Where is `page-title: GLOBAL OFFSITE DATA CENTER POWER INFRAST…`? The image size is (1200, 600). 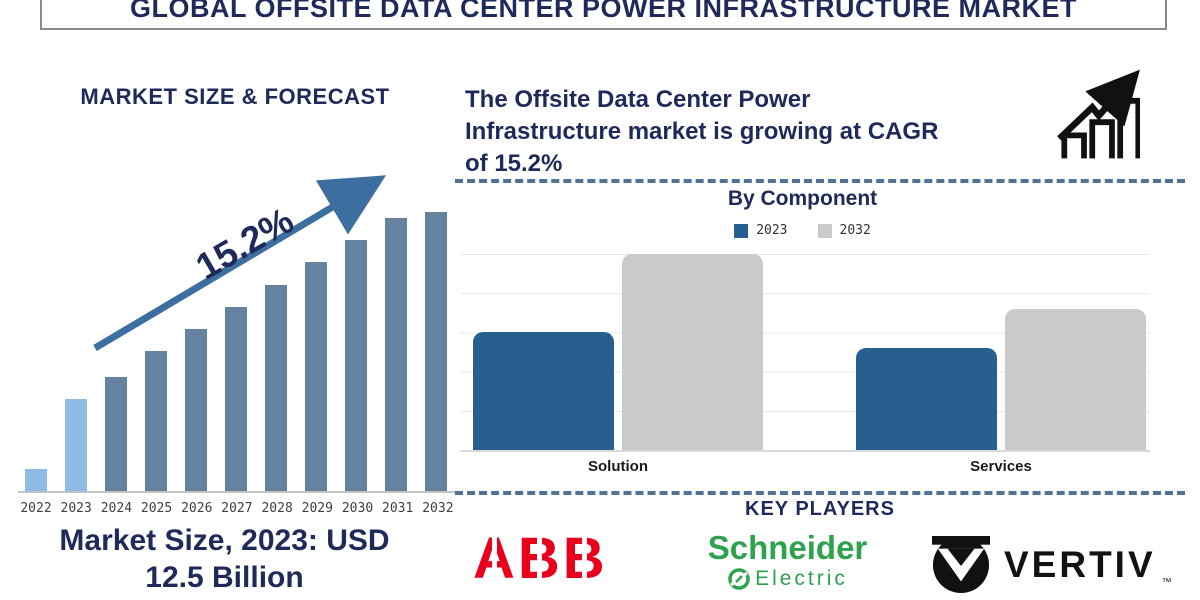
page-title: GLOBAL OFFSITE DATA CENTER POWER INFRAST… is located at coordinates (603, 11).